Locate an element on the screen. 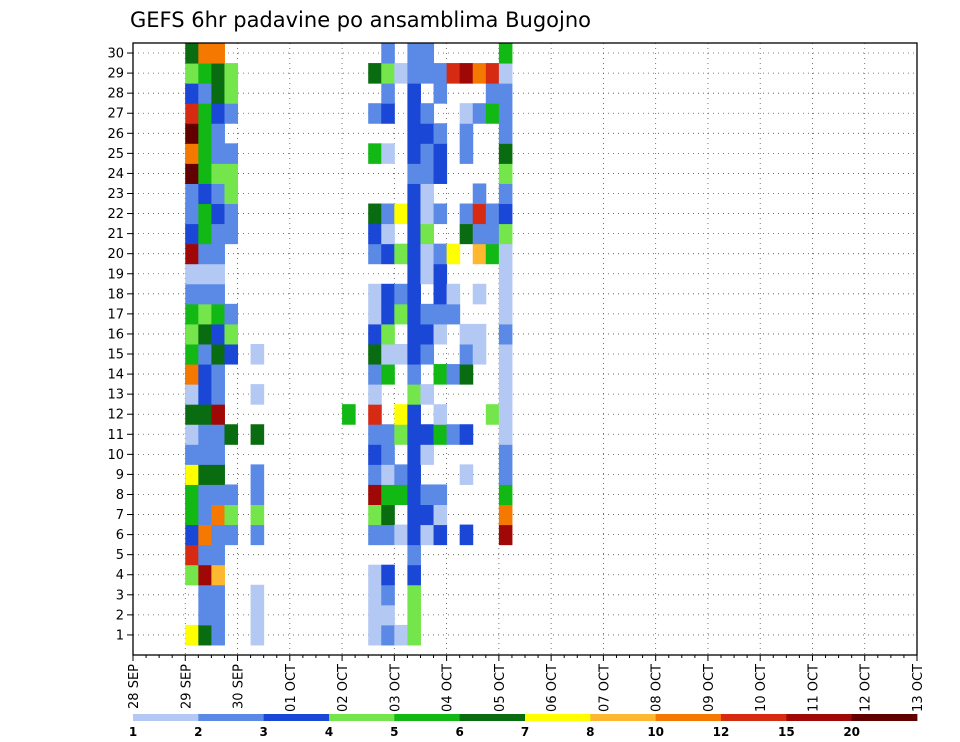 The image size is (960, 742). x-tick-label: 12 OCT is located at coordinates (866, 688).